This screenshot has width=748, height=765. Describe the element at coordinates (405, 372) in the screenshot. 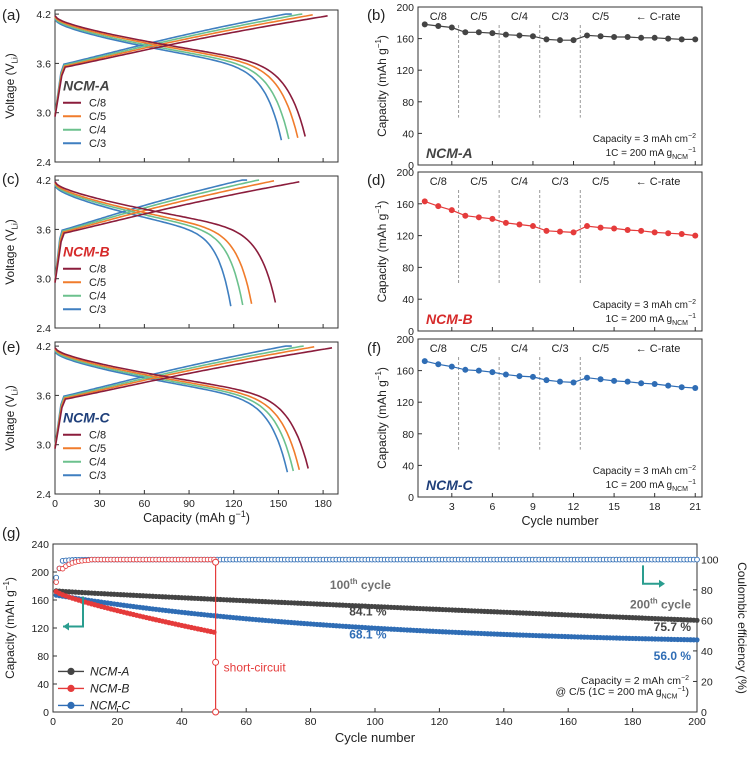

I see `panel-f-ytick-label: 160` at that location.